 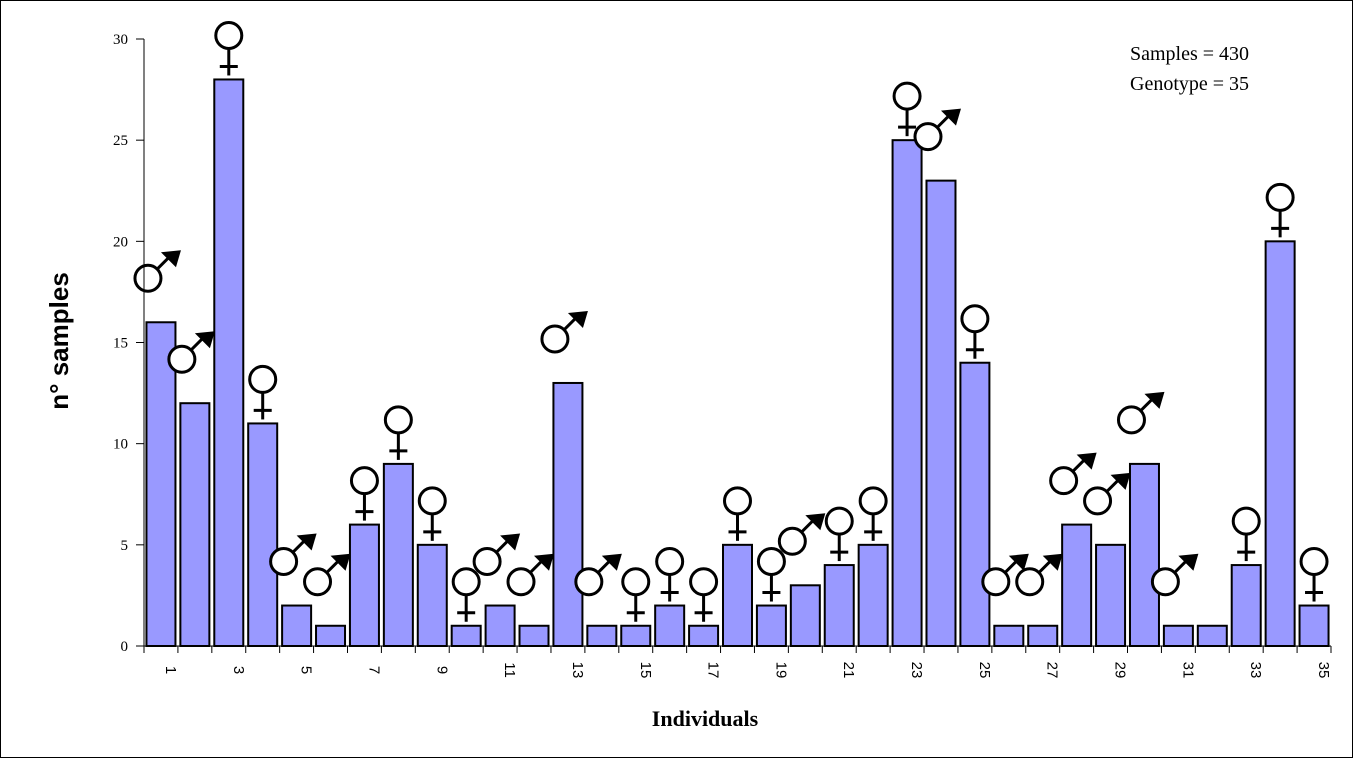 I want to click on x-tick-label: 25, so click(x=984, y=670).